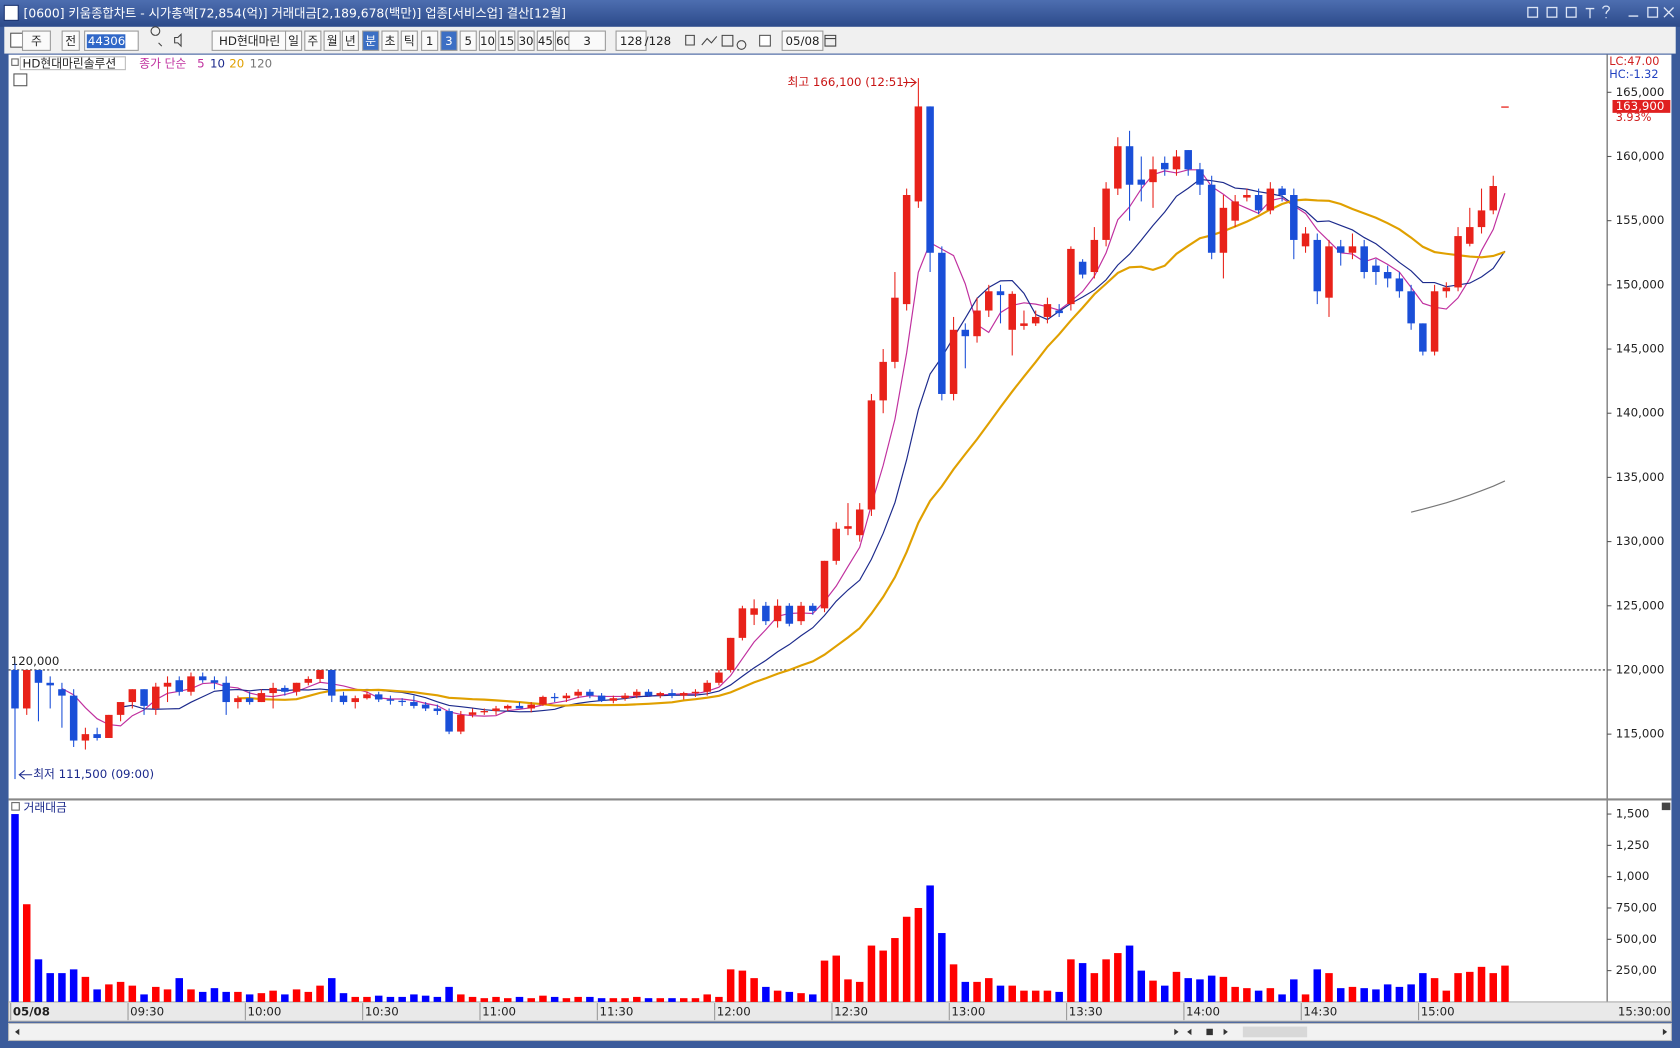 The height and width of the screenshot is (1048, 1680). I want to click on toolbar-icons, so click(493, 38).